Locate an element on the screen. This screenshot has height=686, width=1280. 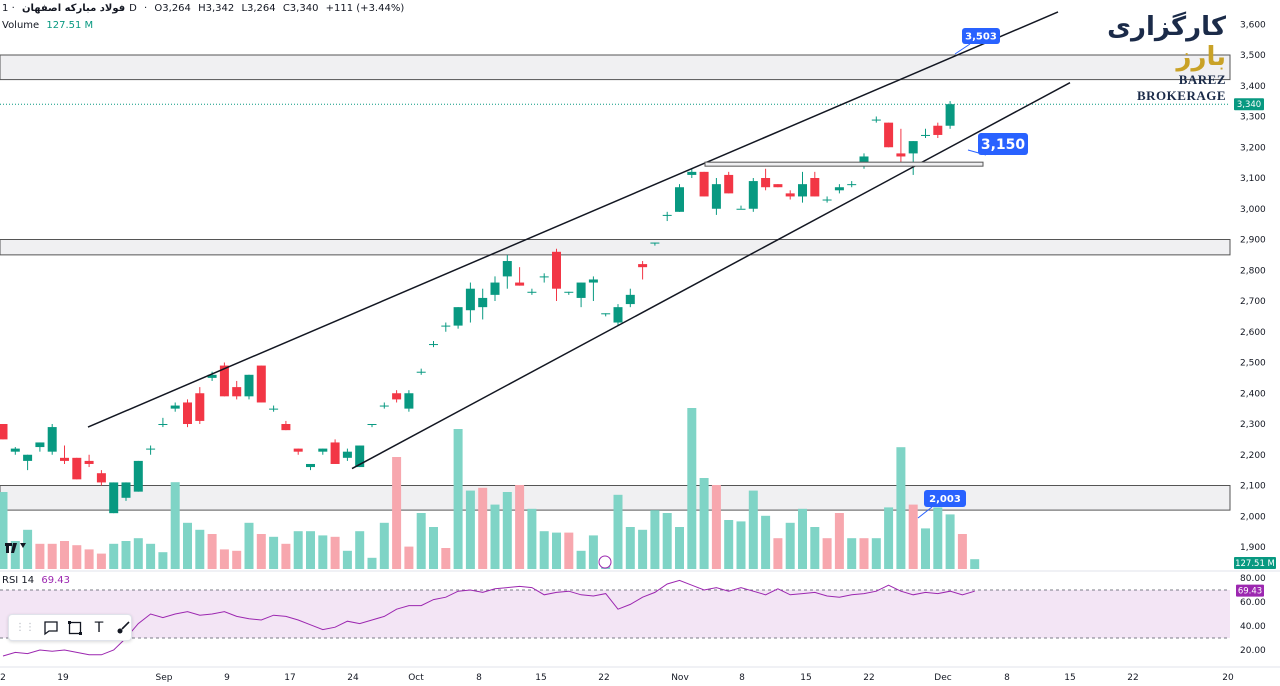
date-tick-label: 19 is located at coordinates (63, 678).